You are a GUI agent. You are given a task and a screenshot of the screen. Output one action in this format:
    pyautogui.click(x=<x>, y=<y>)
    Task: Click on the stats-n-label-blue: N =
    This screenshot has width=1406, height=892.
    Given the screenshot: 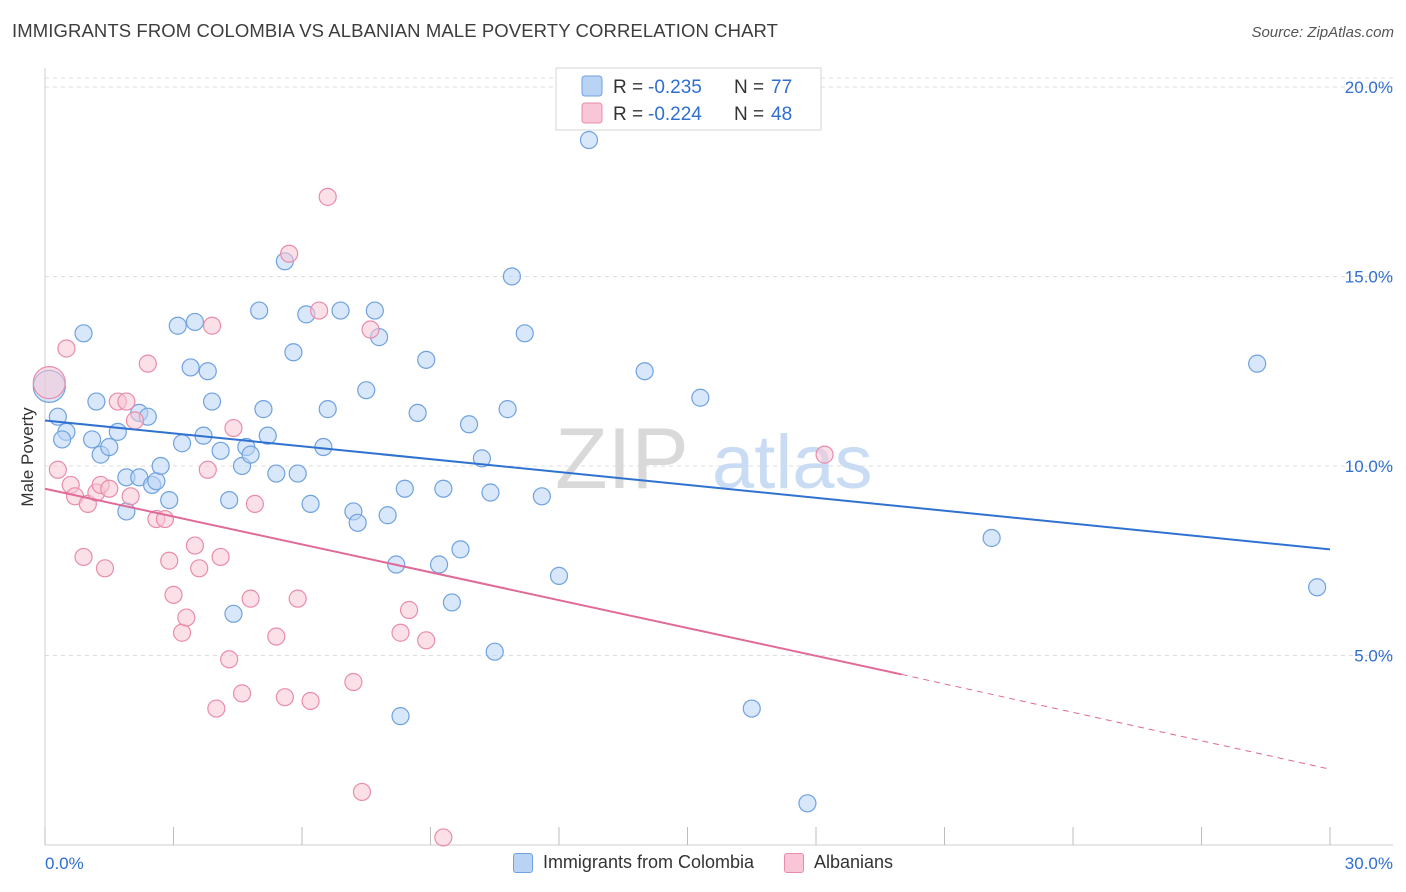 What is the action you would take?
    pyautogui.click(x=749, y=87)
    